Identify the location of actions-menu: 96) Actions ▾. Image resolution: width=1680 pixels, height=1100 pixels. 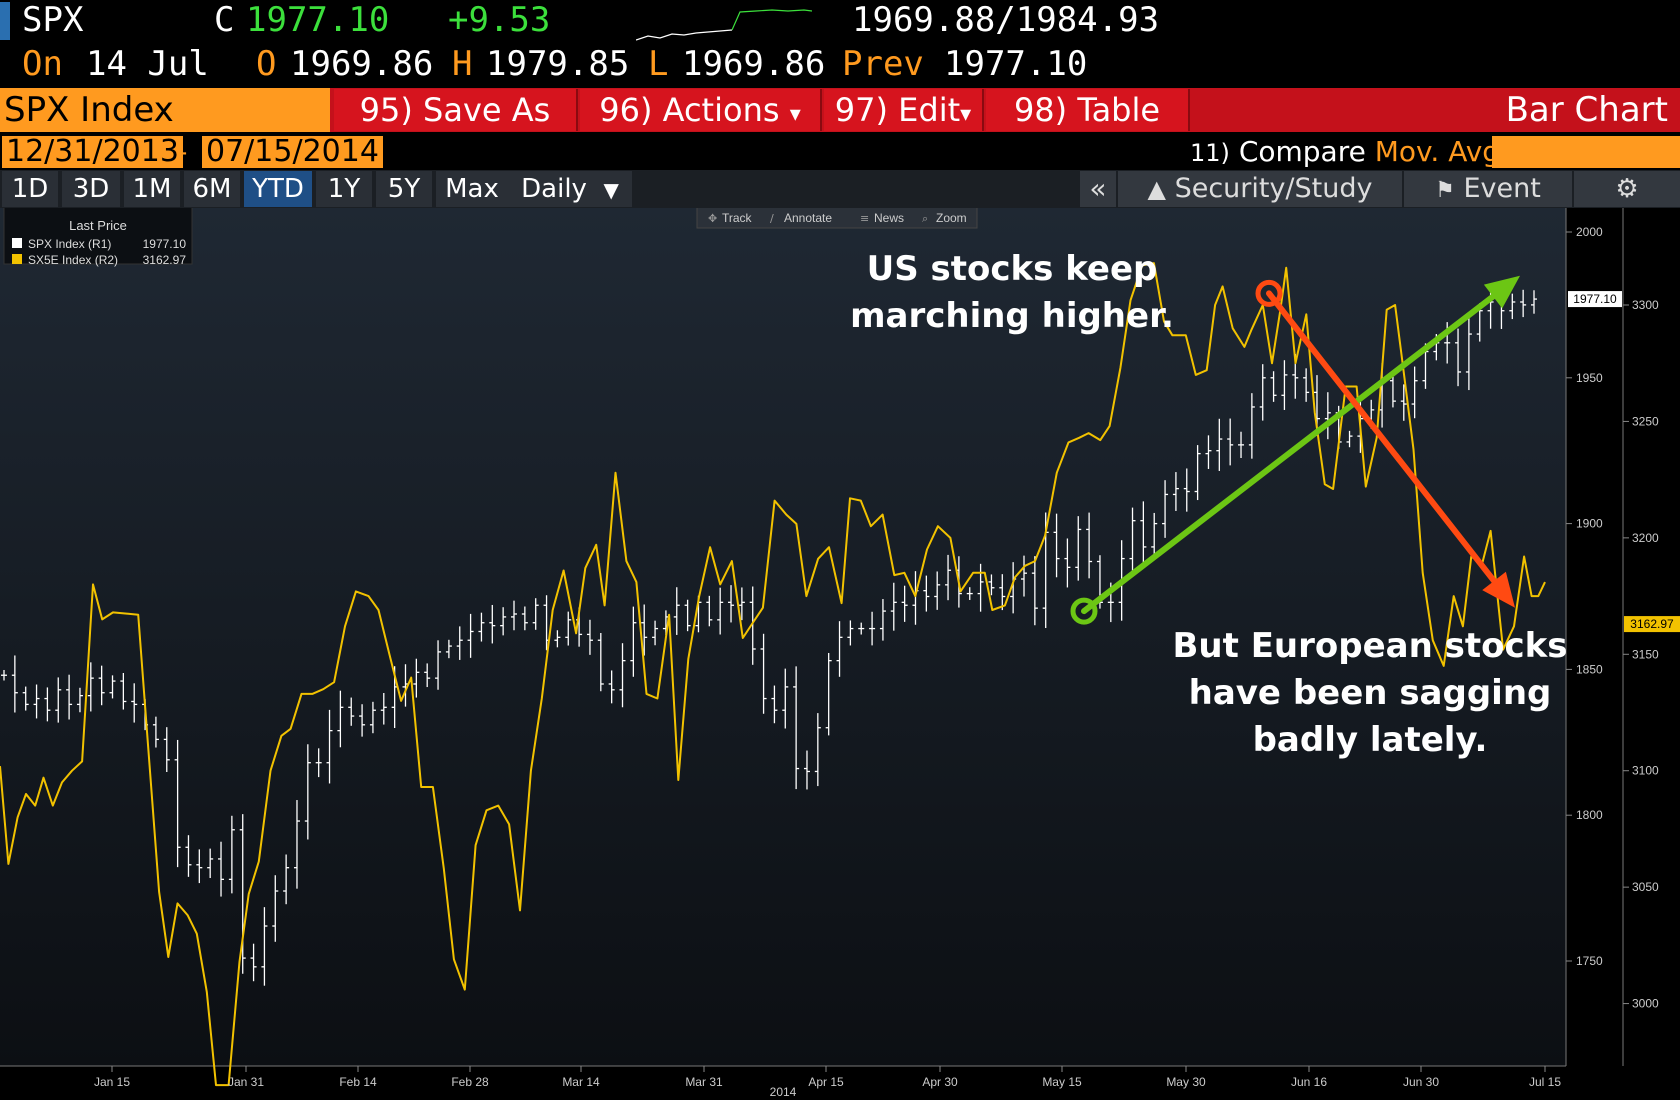
(701, 110).